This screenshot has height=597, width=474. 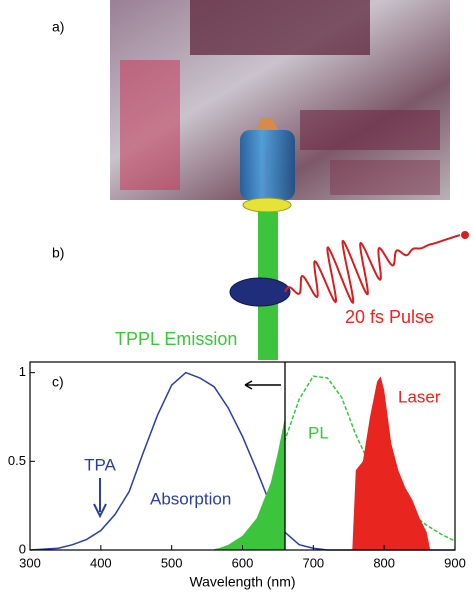 What do you see at coordinates (176, 339) in the screenshot?
I see `emission-label: TPPL Emission` at bounding box center [176, 339].